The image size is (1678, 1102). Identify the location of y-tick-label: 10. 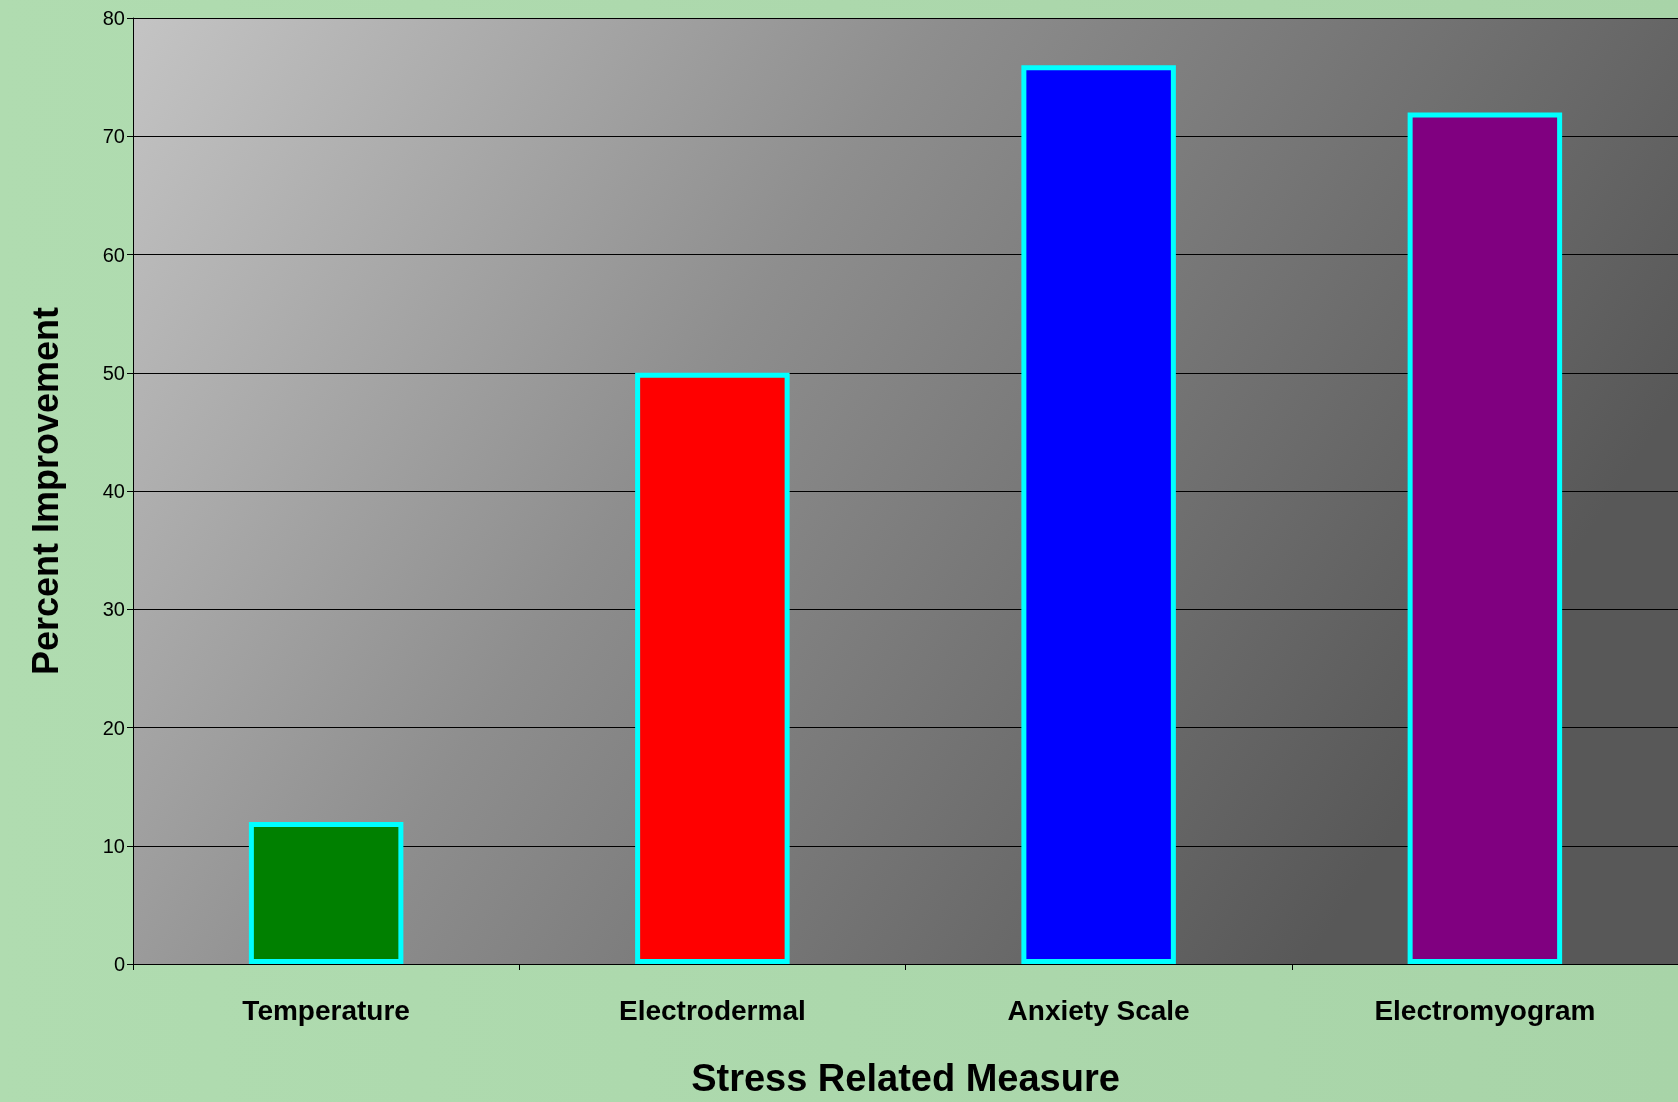
(113, 845).